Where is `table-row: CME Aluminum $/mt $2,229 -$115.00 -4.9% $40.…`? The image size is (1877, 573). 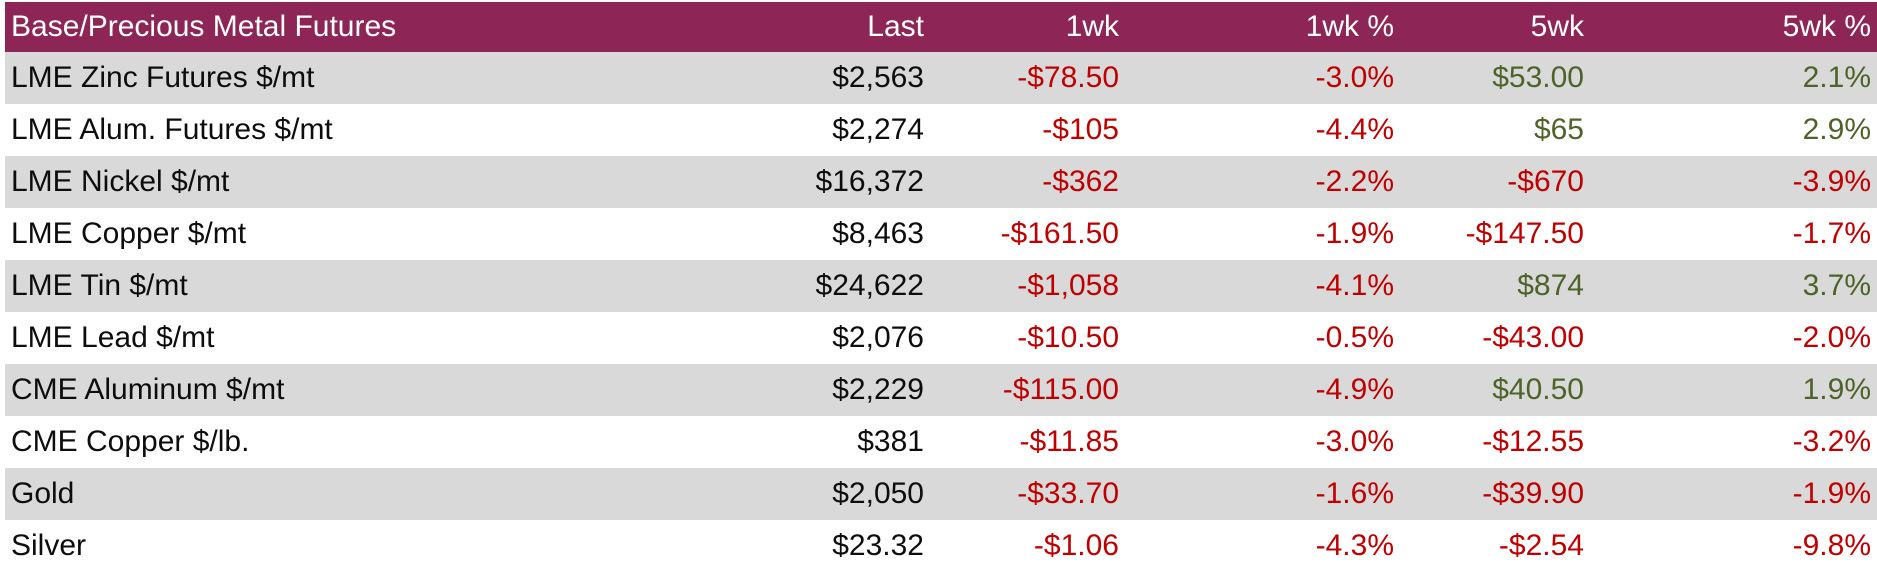
table-row: CME Aluminum $/mt $2,229 -$115.00 -4.9% $40.… is located at coordinates (941, 390).